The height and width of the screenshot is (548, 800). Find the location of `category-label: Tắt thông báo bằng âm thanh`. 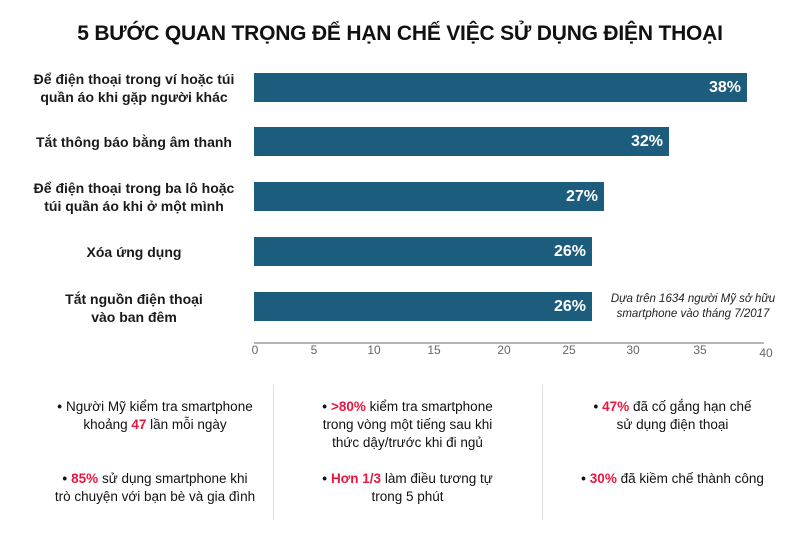

category-label: Tắt thông báo bằng âm thanh is located at coordinates (134, 142).